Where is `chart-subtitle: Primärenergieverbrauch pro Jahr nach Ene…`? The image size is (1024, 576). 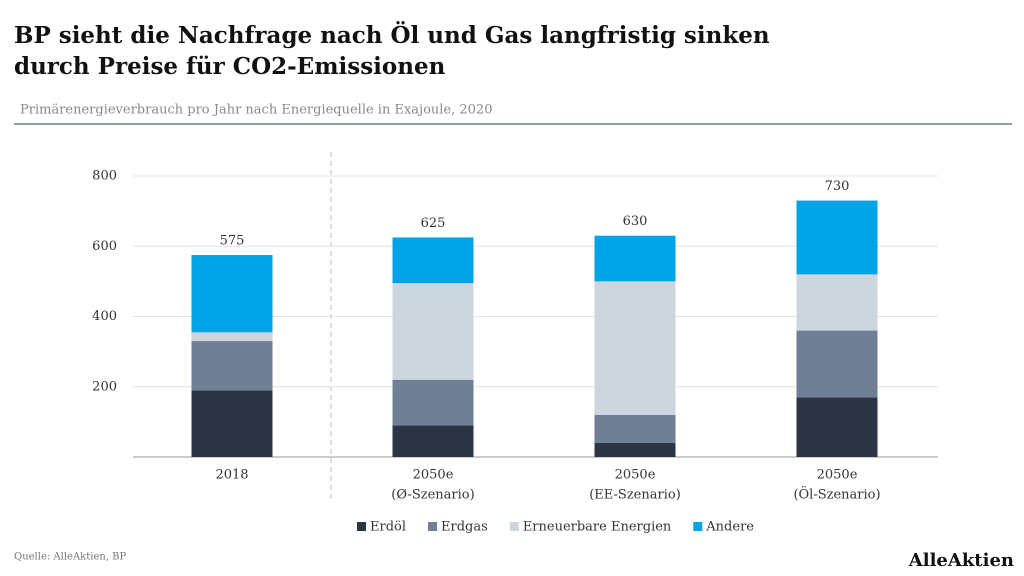 chart-subtitle: Primärenergieverbrauch pro Jahr nach Ene… is located at coordinates (256, 110).